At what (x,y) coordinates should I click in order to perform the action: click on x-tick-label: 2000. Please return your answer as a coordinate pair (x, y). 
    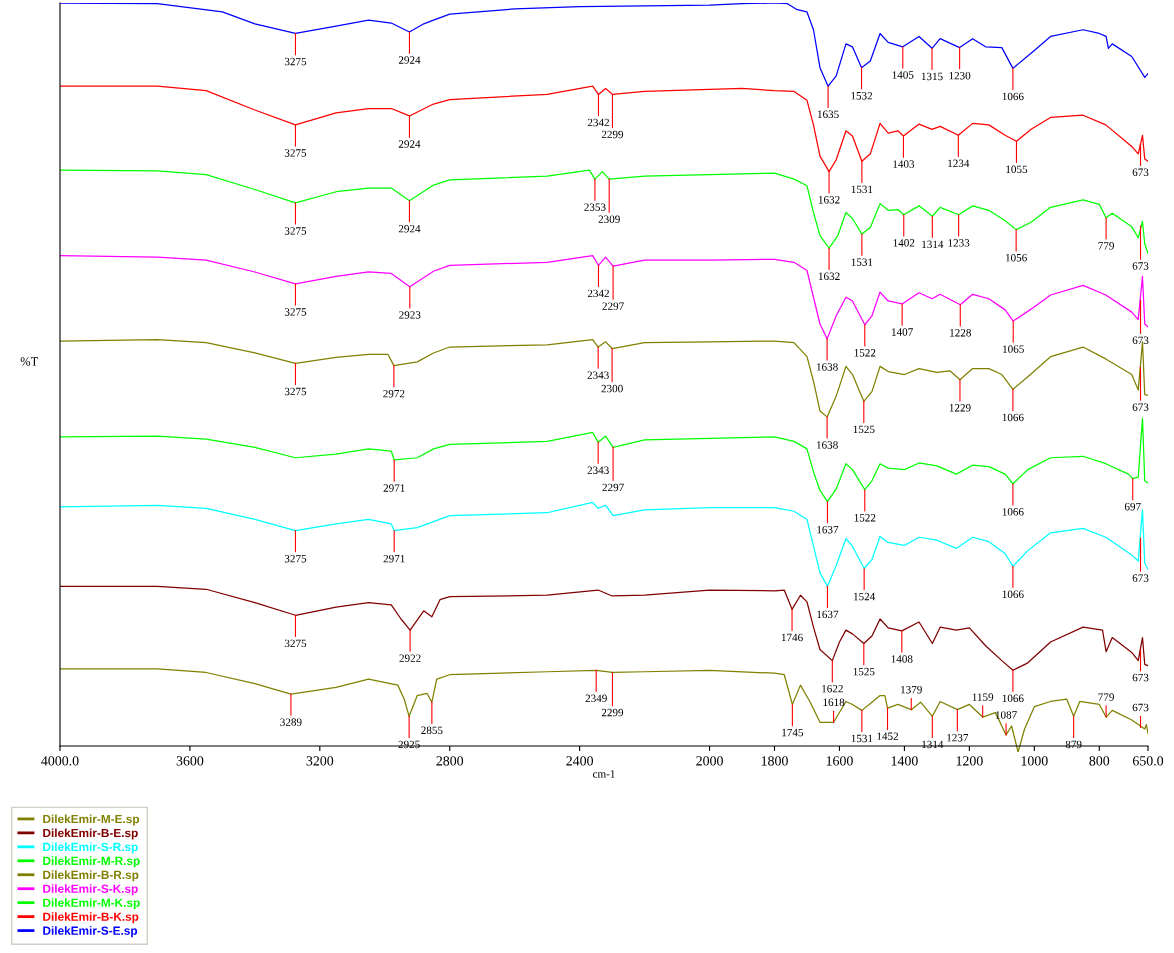
    Looking at the image, I should click on (709, 761).